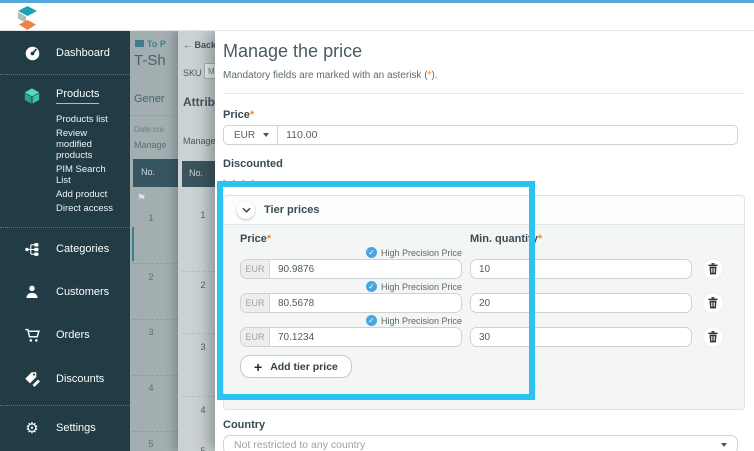 This screenshot has width=754, height=451. Describe the element at coordinates (32, 379) in the screenshot. I see `discounts-tags-icon` at that location.